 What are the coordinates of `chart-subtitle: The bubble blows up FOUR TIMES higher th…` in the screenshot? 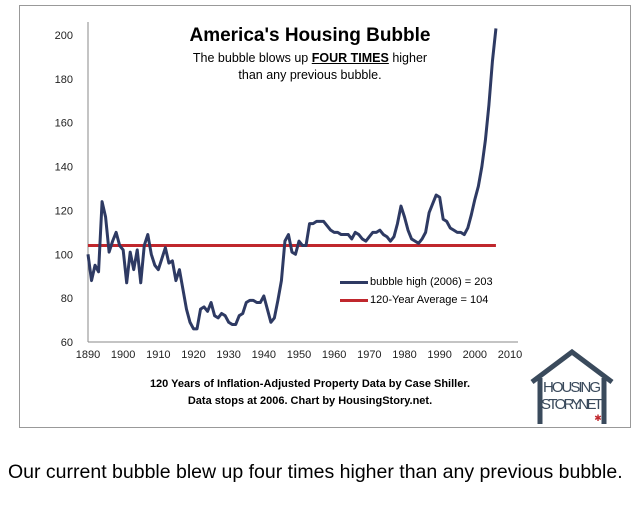 It's located at (310, 66).